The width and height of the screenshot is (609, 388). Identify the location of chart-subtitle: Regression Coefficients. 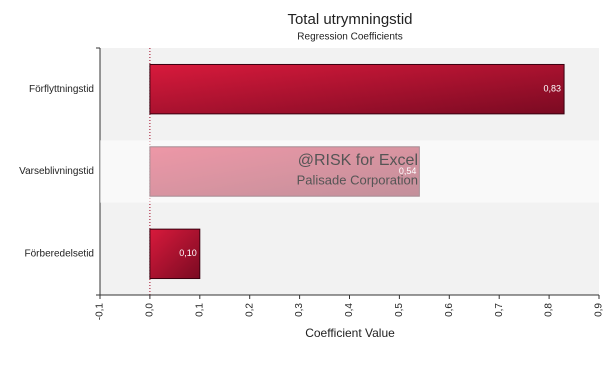
(349, 37).